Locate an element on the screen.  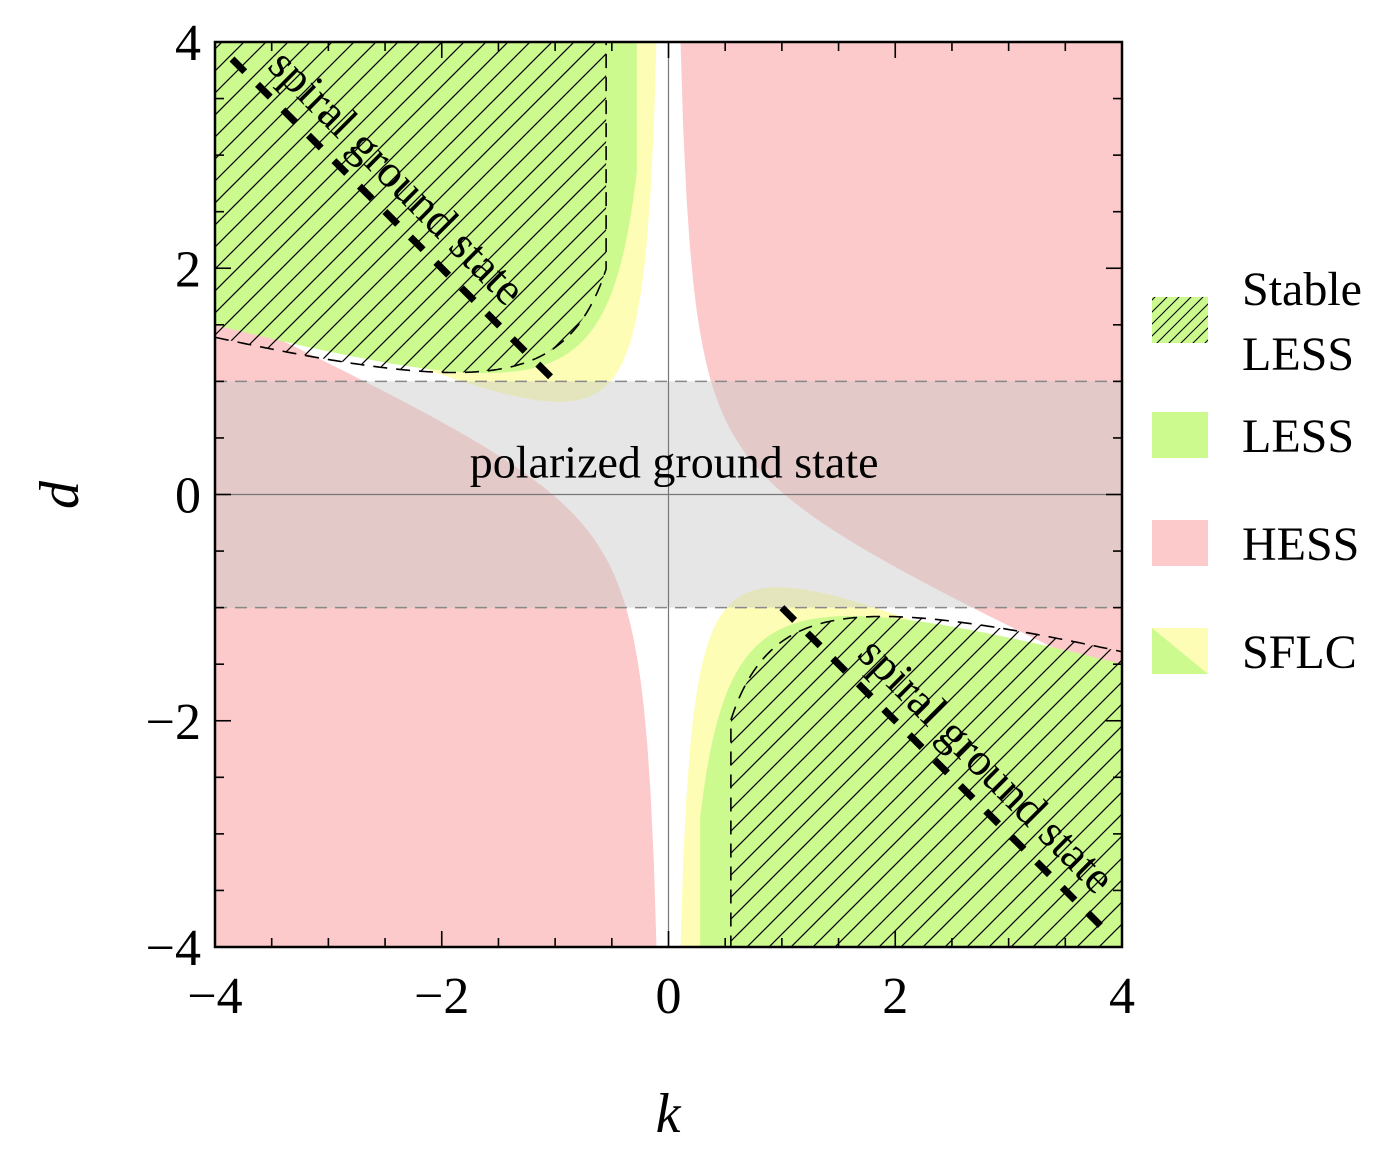
polarized-label: polarized ground state is located at coordinates (674, 462).